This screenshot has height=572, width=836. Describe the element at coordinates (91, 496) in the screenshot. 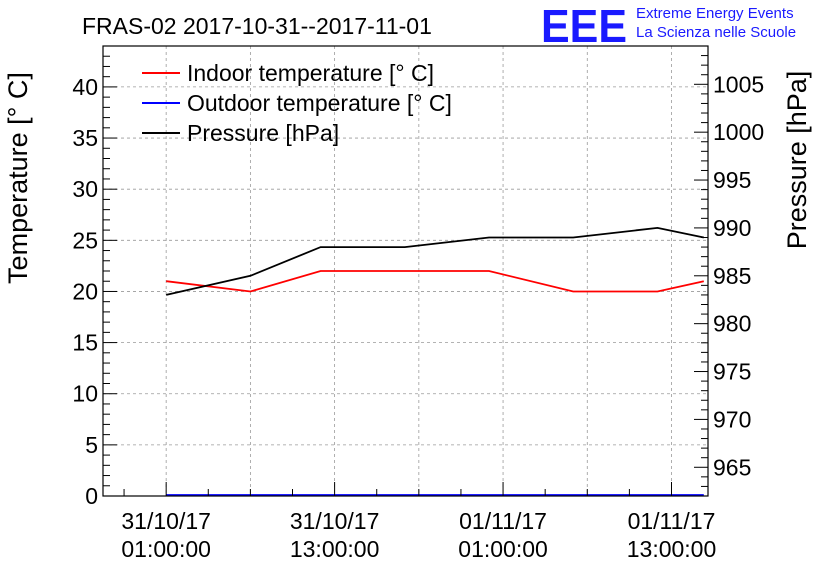

I see `left-tick-label: 0` at that location.